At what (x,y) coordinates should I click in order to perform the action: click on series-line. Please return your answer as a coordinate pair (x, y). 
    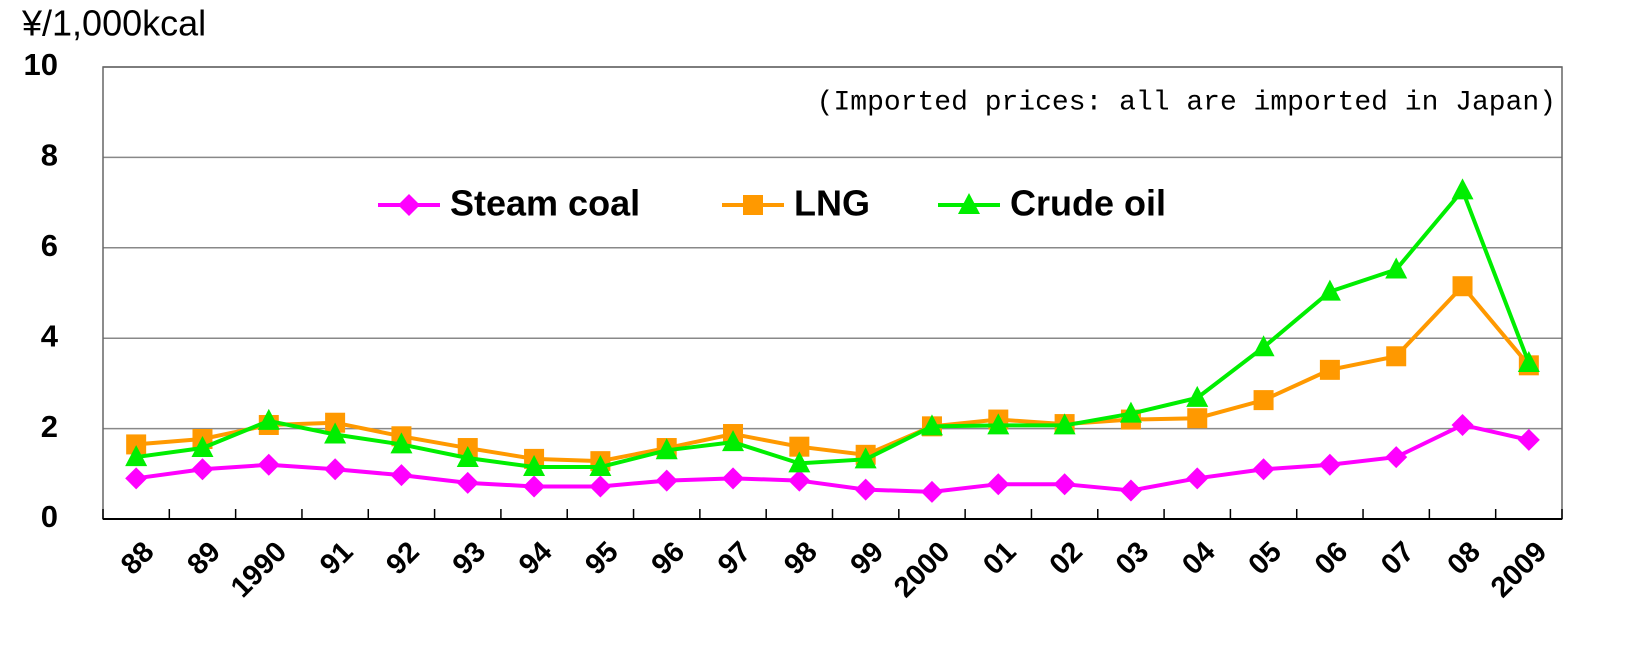
    Looking at the image, I should click on (832, 458).